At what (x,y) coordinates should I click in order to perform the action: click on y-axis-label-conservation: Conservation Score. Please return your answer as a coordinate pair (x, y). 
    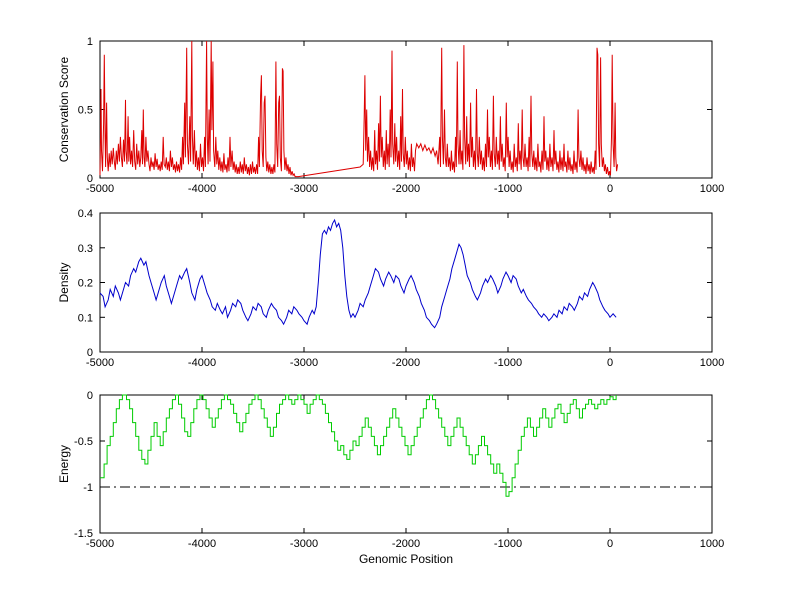
    Looking at the image, I should click on (64, 109).